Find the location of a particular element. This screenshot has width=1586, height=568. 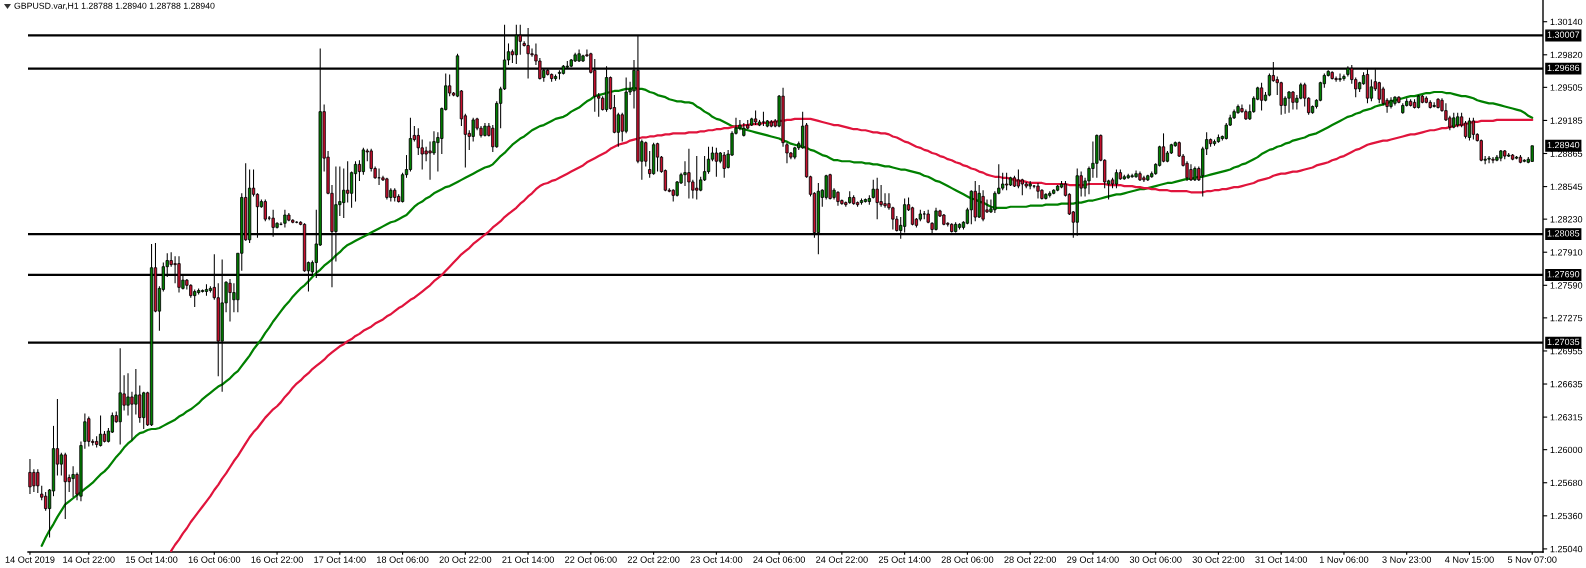

ref-line-label: 1.28085 is located at coordinates (1563, 233).